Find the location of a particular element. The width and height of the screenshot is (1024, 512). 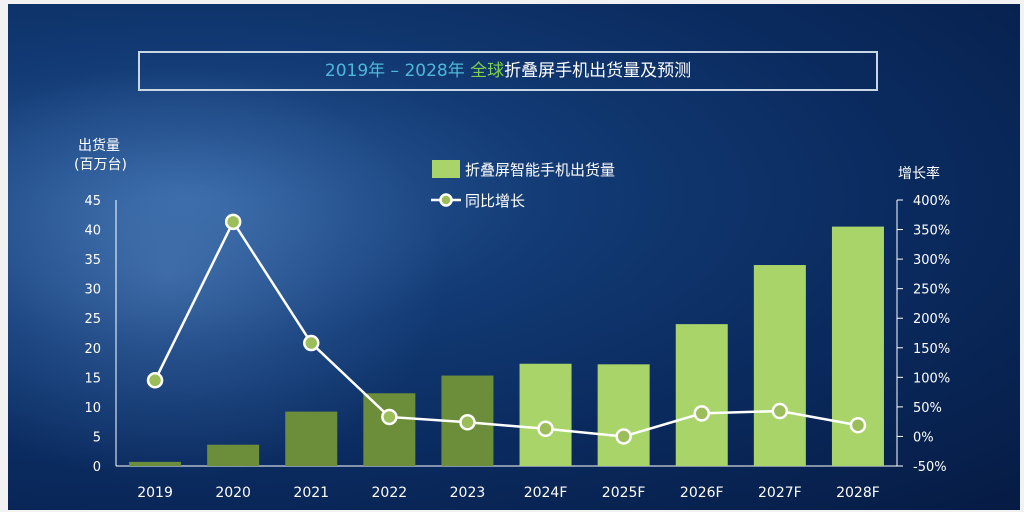

x-tick-label: 2021 is located at coordinates (311, 493).